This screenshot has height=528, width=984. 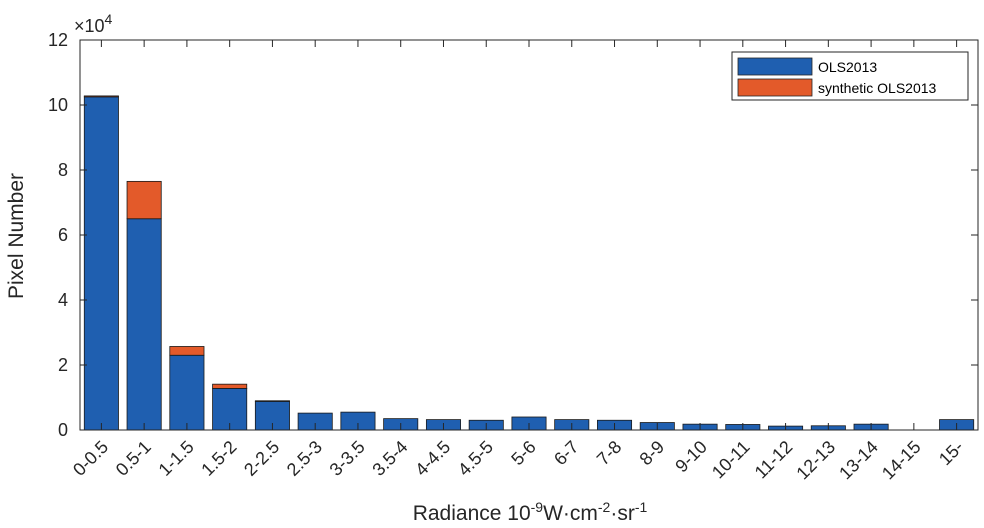 I want to click on x-tick-label-9-10: 9-10, so click(x=691, y=457).